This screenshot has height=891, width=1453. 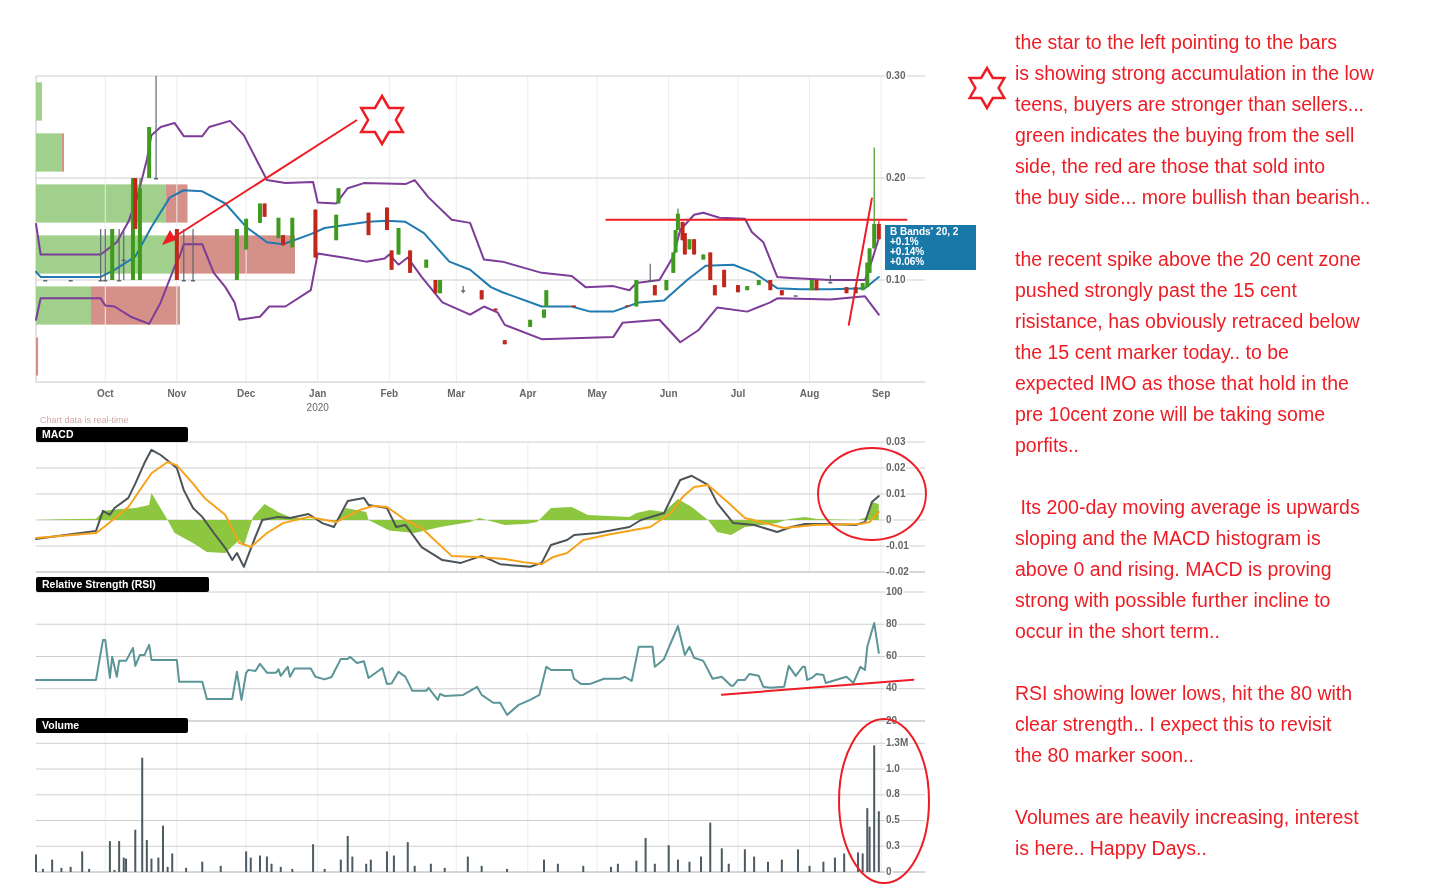 I want to click on x-tick-label: Dec, so click(x=246, y=393).